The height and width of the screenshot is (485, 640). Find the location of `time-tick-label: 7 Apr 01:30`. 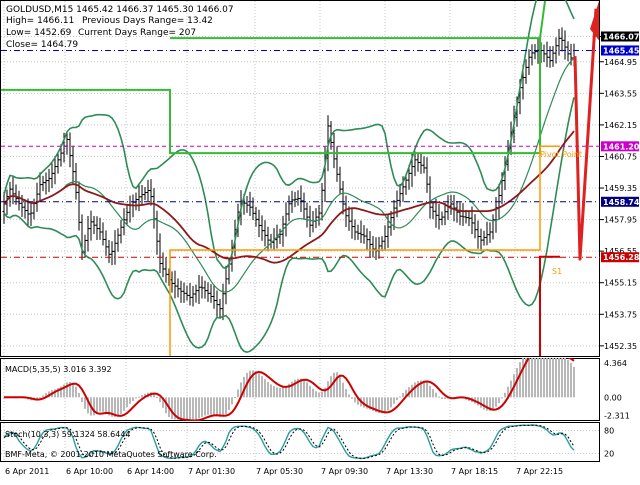

time-tick-label: 7 Apr 01:30 is located at coordinates (211, 471).